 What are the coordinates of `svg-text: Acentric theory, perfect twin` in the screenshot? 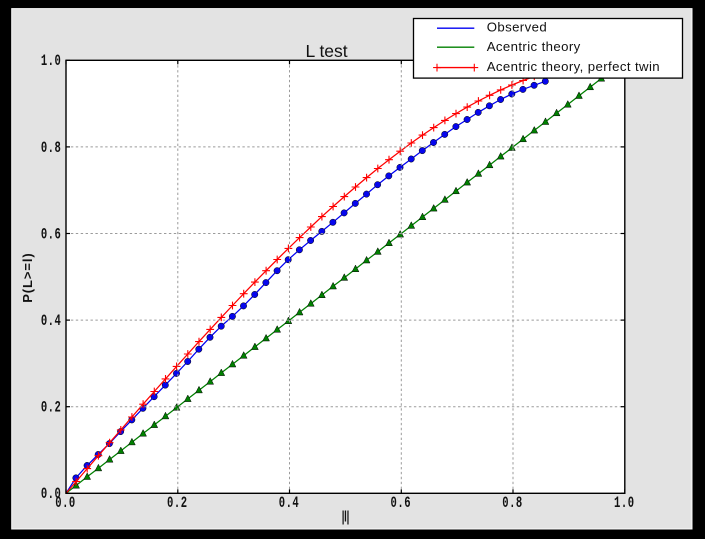 It's located at (573, 66).